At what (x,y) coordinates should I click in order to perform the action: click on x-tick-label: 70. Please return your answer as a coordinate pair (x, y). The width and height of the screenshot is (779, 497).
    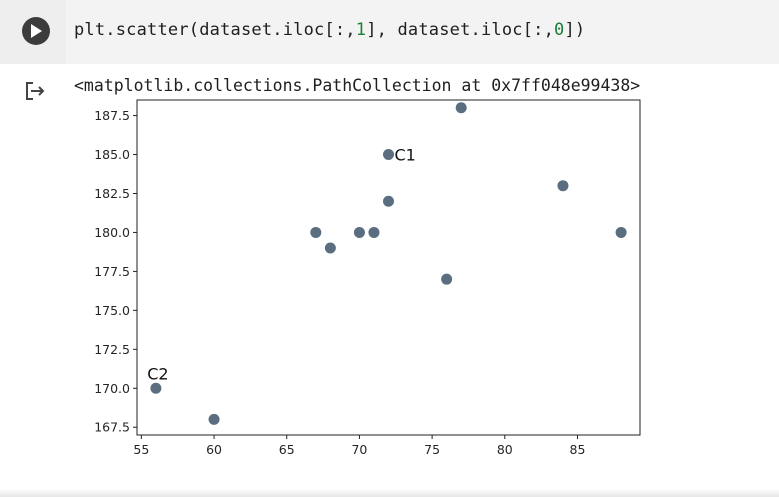
    Looking at the image, I should click on (359, 449).